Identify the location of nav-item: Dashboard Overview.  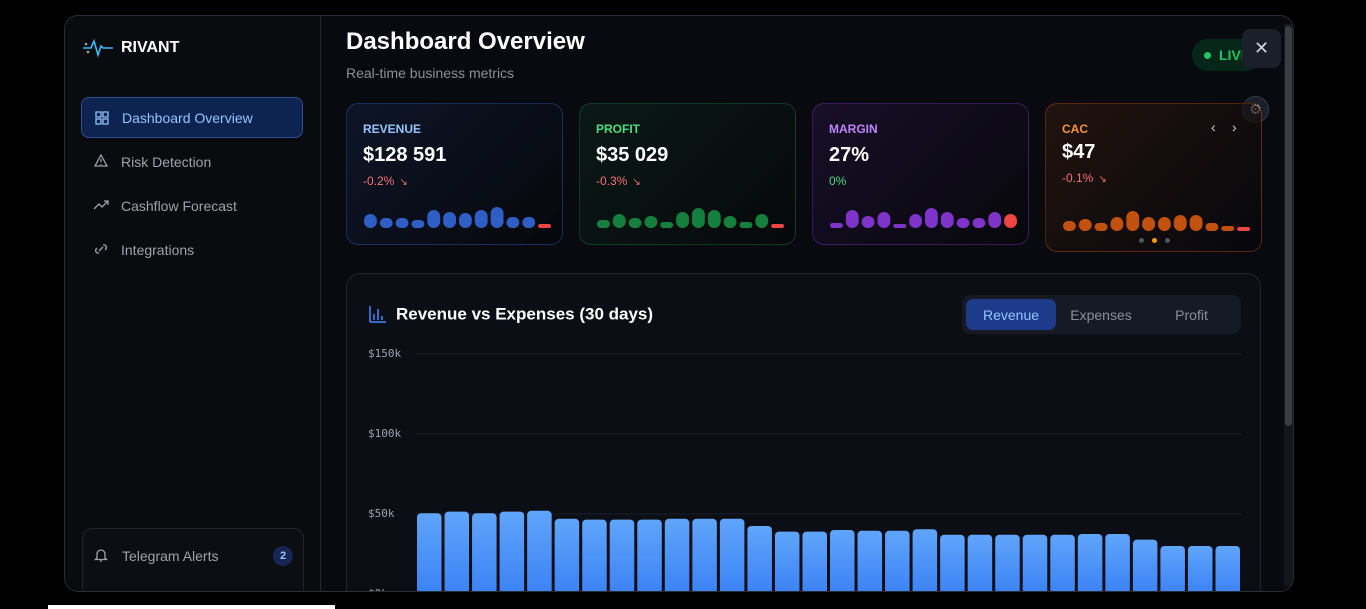
(192, 117).